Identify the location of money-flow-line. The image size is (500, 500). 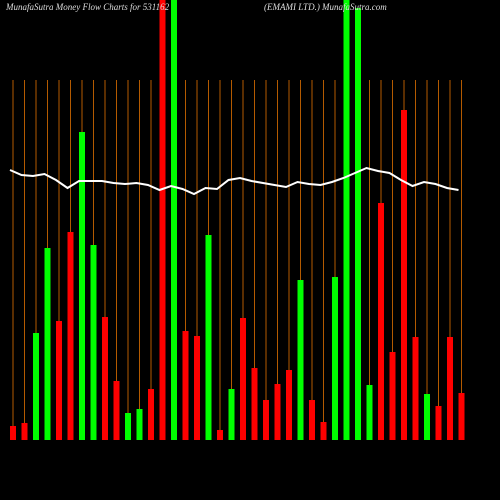
(234, 181).